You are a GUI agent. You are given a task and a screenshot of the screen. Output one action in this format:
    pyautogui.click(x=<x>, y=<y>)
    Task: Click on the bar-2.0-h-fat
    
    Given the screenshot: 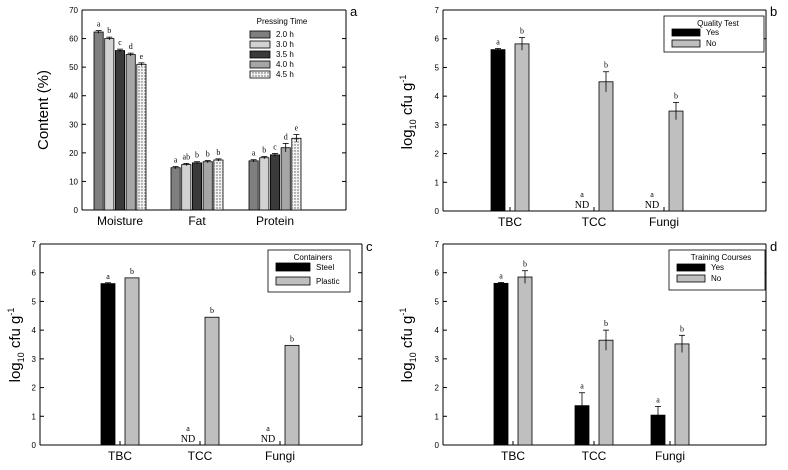 What is the action you would take?
    pyautogui.click(x=175, y=189)
    